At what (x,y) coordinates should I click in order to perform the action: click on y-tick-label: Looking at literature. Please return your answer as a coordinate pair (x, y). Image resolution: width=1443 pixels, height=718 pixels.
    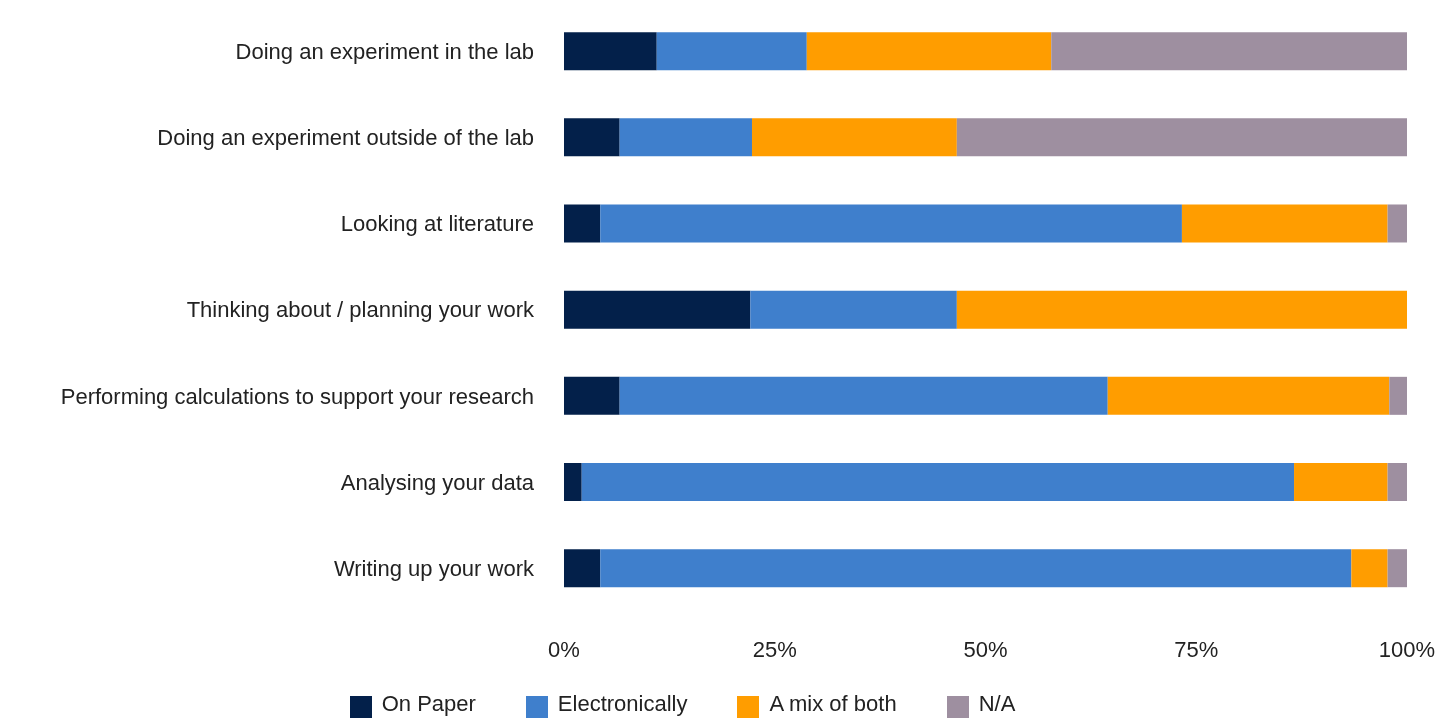
    Looking at the image, I should click on (437, 224).